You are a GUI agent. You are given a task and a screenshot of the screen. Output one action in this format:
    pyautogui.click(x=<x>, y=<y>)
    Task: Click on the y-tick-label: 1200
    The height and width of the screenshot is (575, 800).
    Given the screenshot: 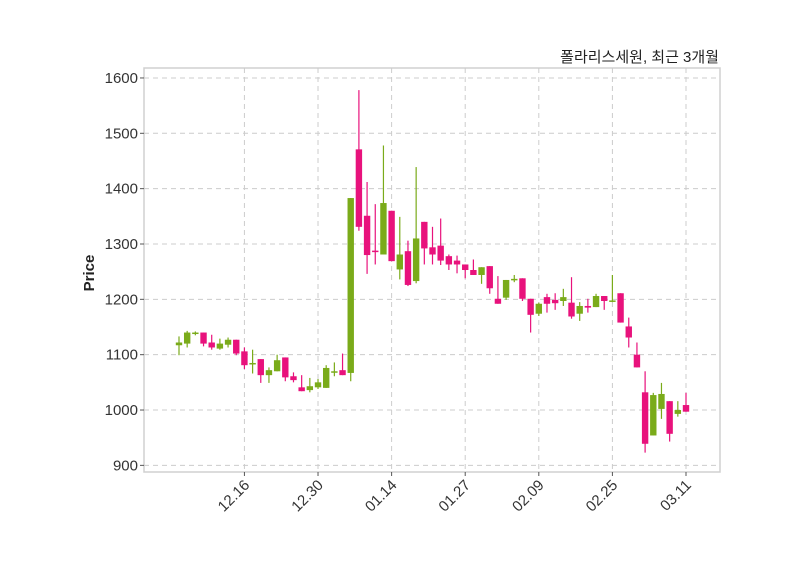 What is the action you would take?
    pyautogui.click(x=121, y=299)
    